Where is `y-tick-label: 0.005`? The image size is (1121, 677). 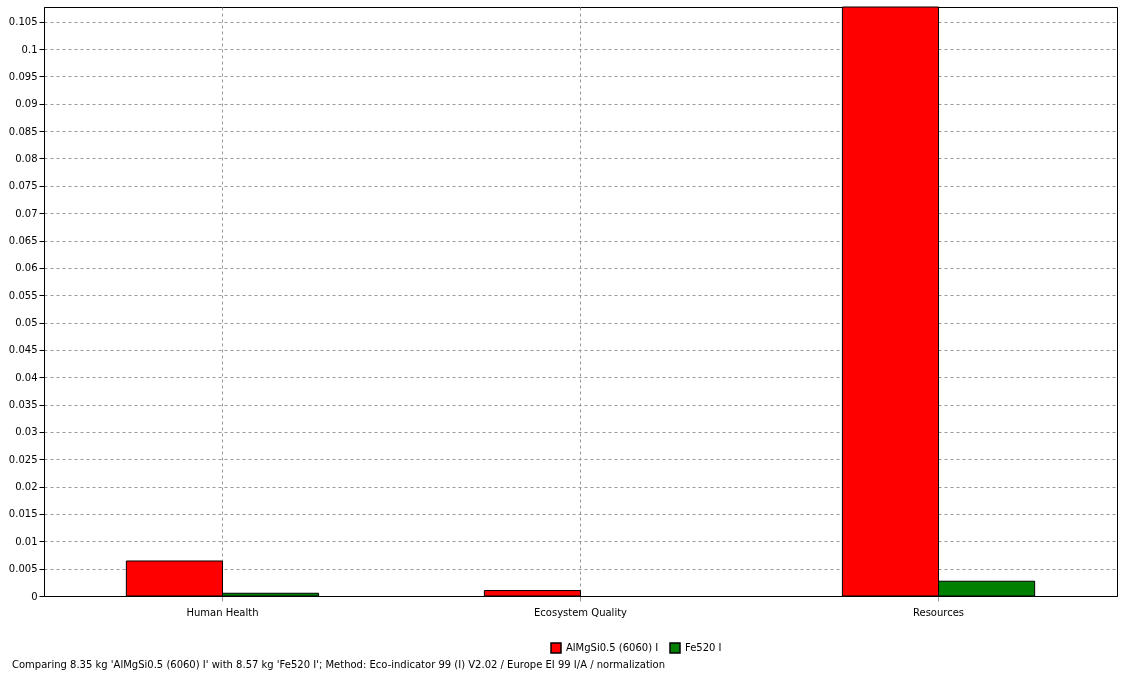
y-tick-label: 0.005 is located at coordinates (23, 569).